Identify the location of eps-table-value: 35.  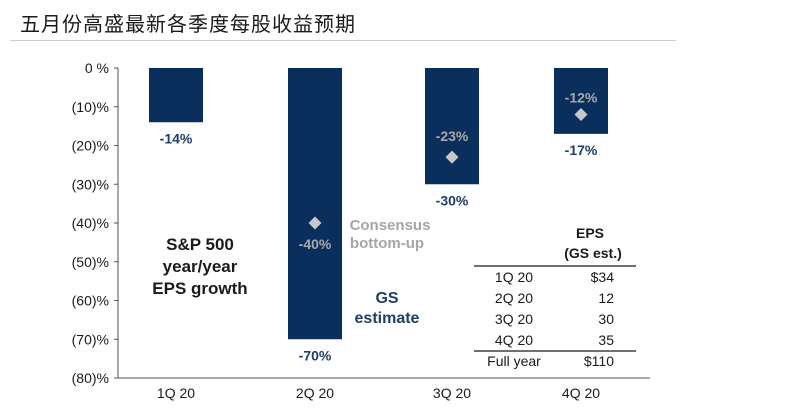
(606, 340).